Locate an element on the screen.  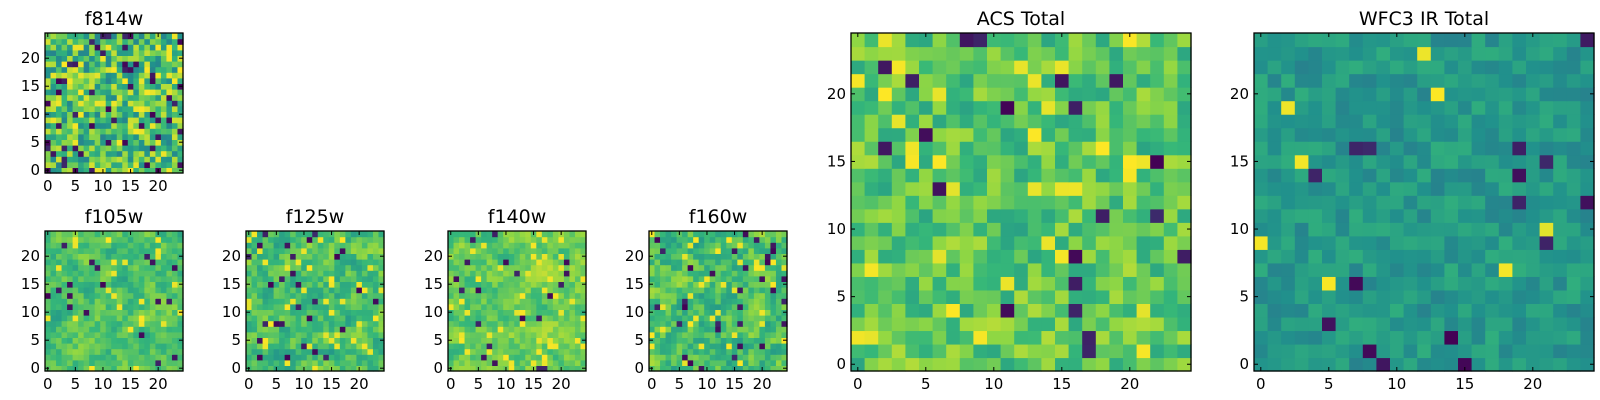
x-tick-label: 20 is located at coordinates (762, 384).